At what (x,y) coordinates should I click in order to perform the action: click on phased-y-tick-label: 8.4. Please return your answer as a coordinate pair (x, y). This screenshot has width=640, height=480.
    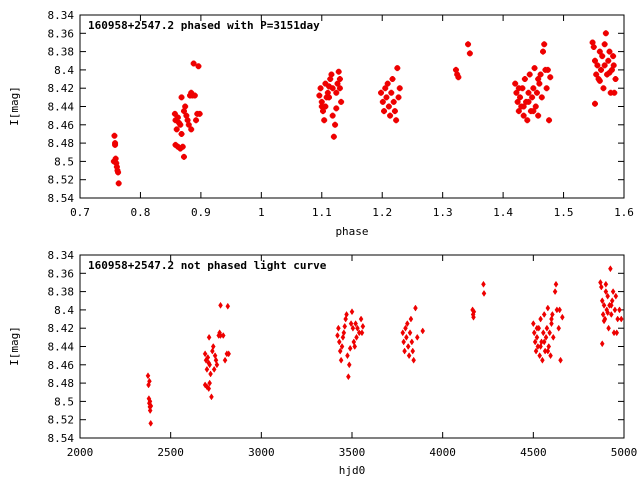
    Looking at the image, I should click on (64, 70).